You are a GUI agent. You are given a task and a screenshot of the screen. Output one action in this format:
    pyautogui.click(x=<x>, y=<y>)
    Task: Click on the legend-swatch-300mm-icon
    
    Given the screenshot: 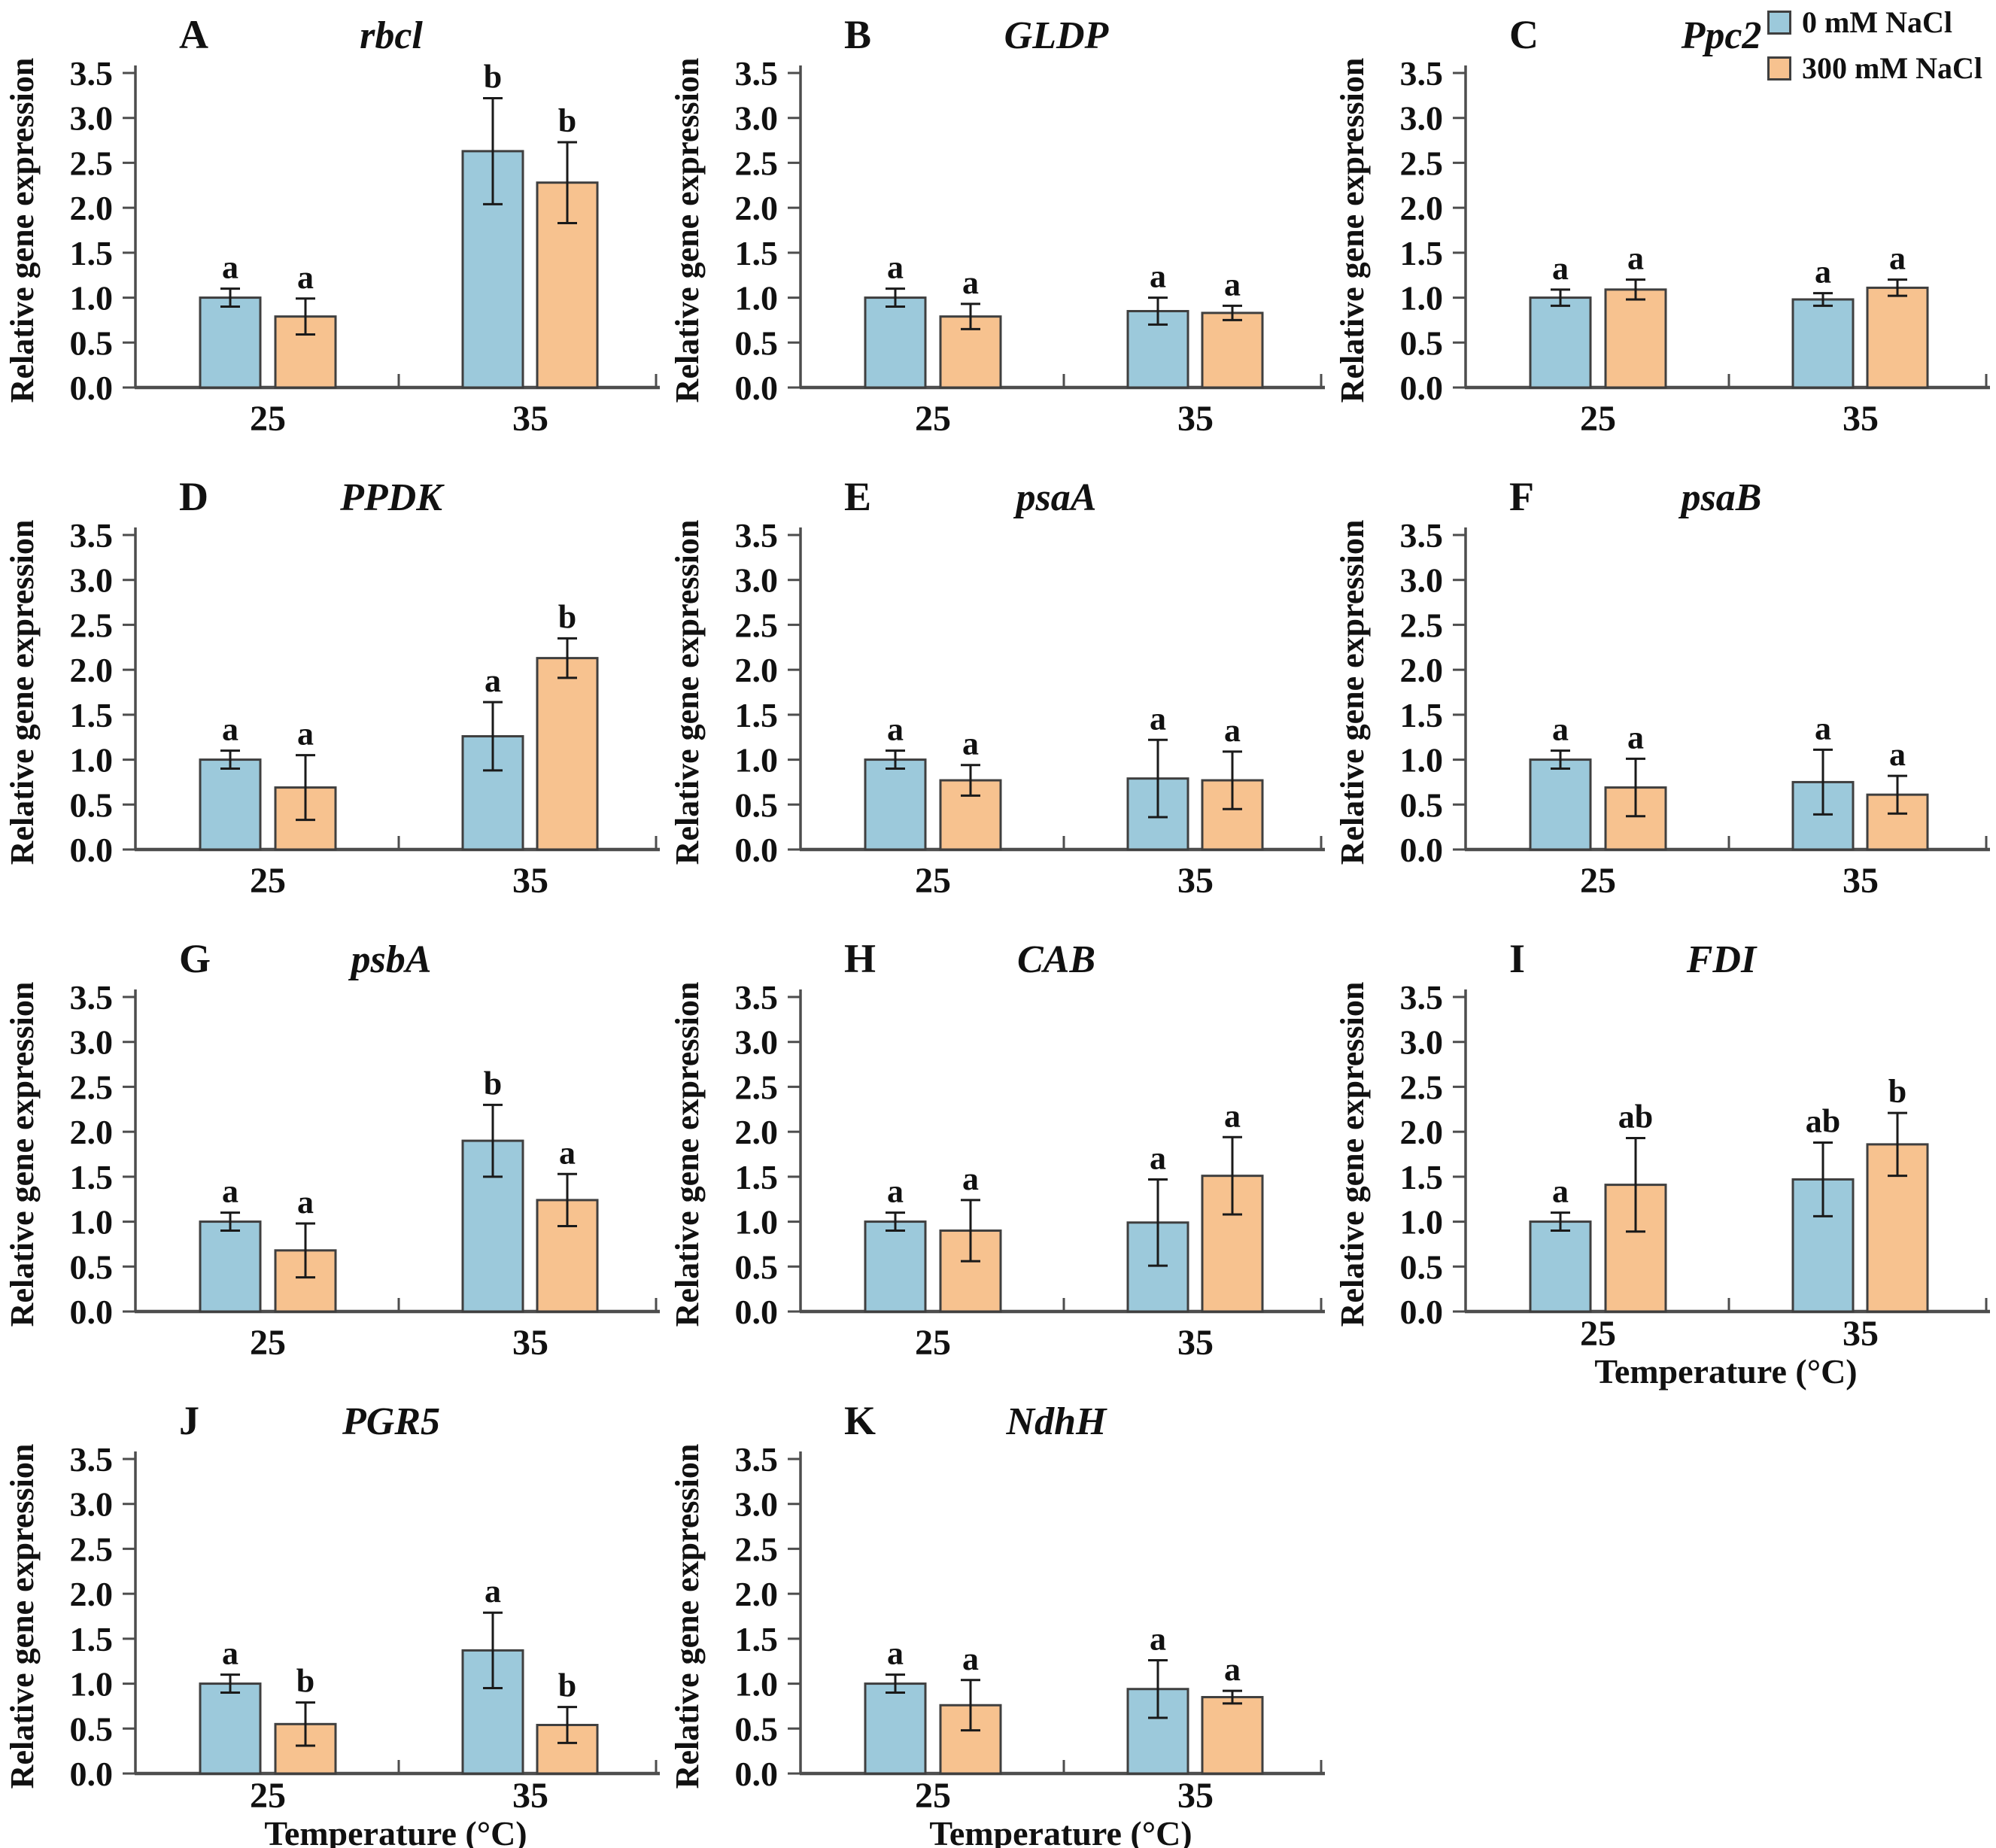 What is the action you would take?
    pyautogui.click(x=1779, y=68)
    